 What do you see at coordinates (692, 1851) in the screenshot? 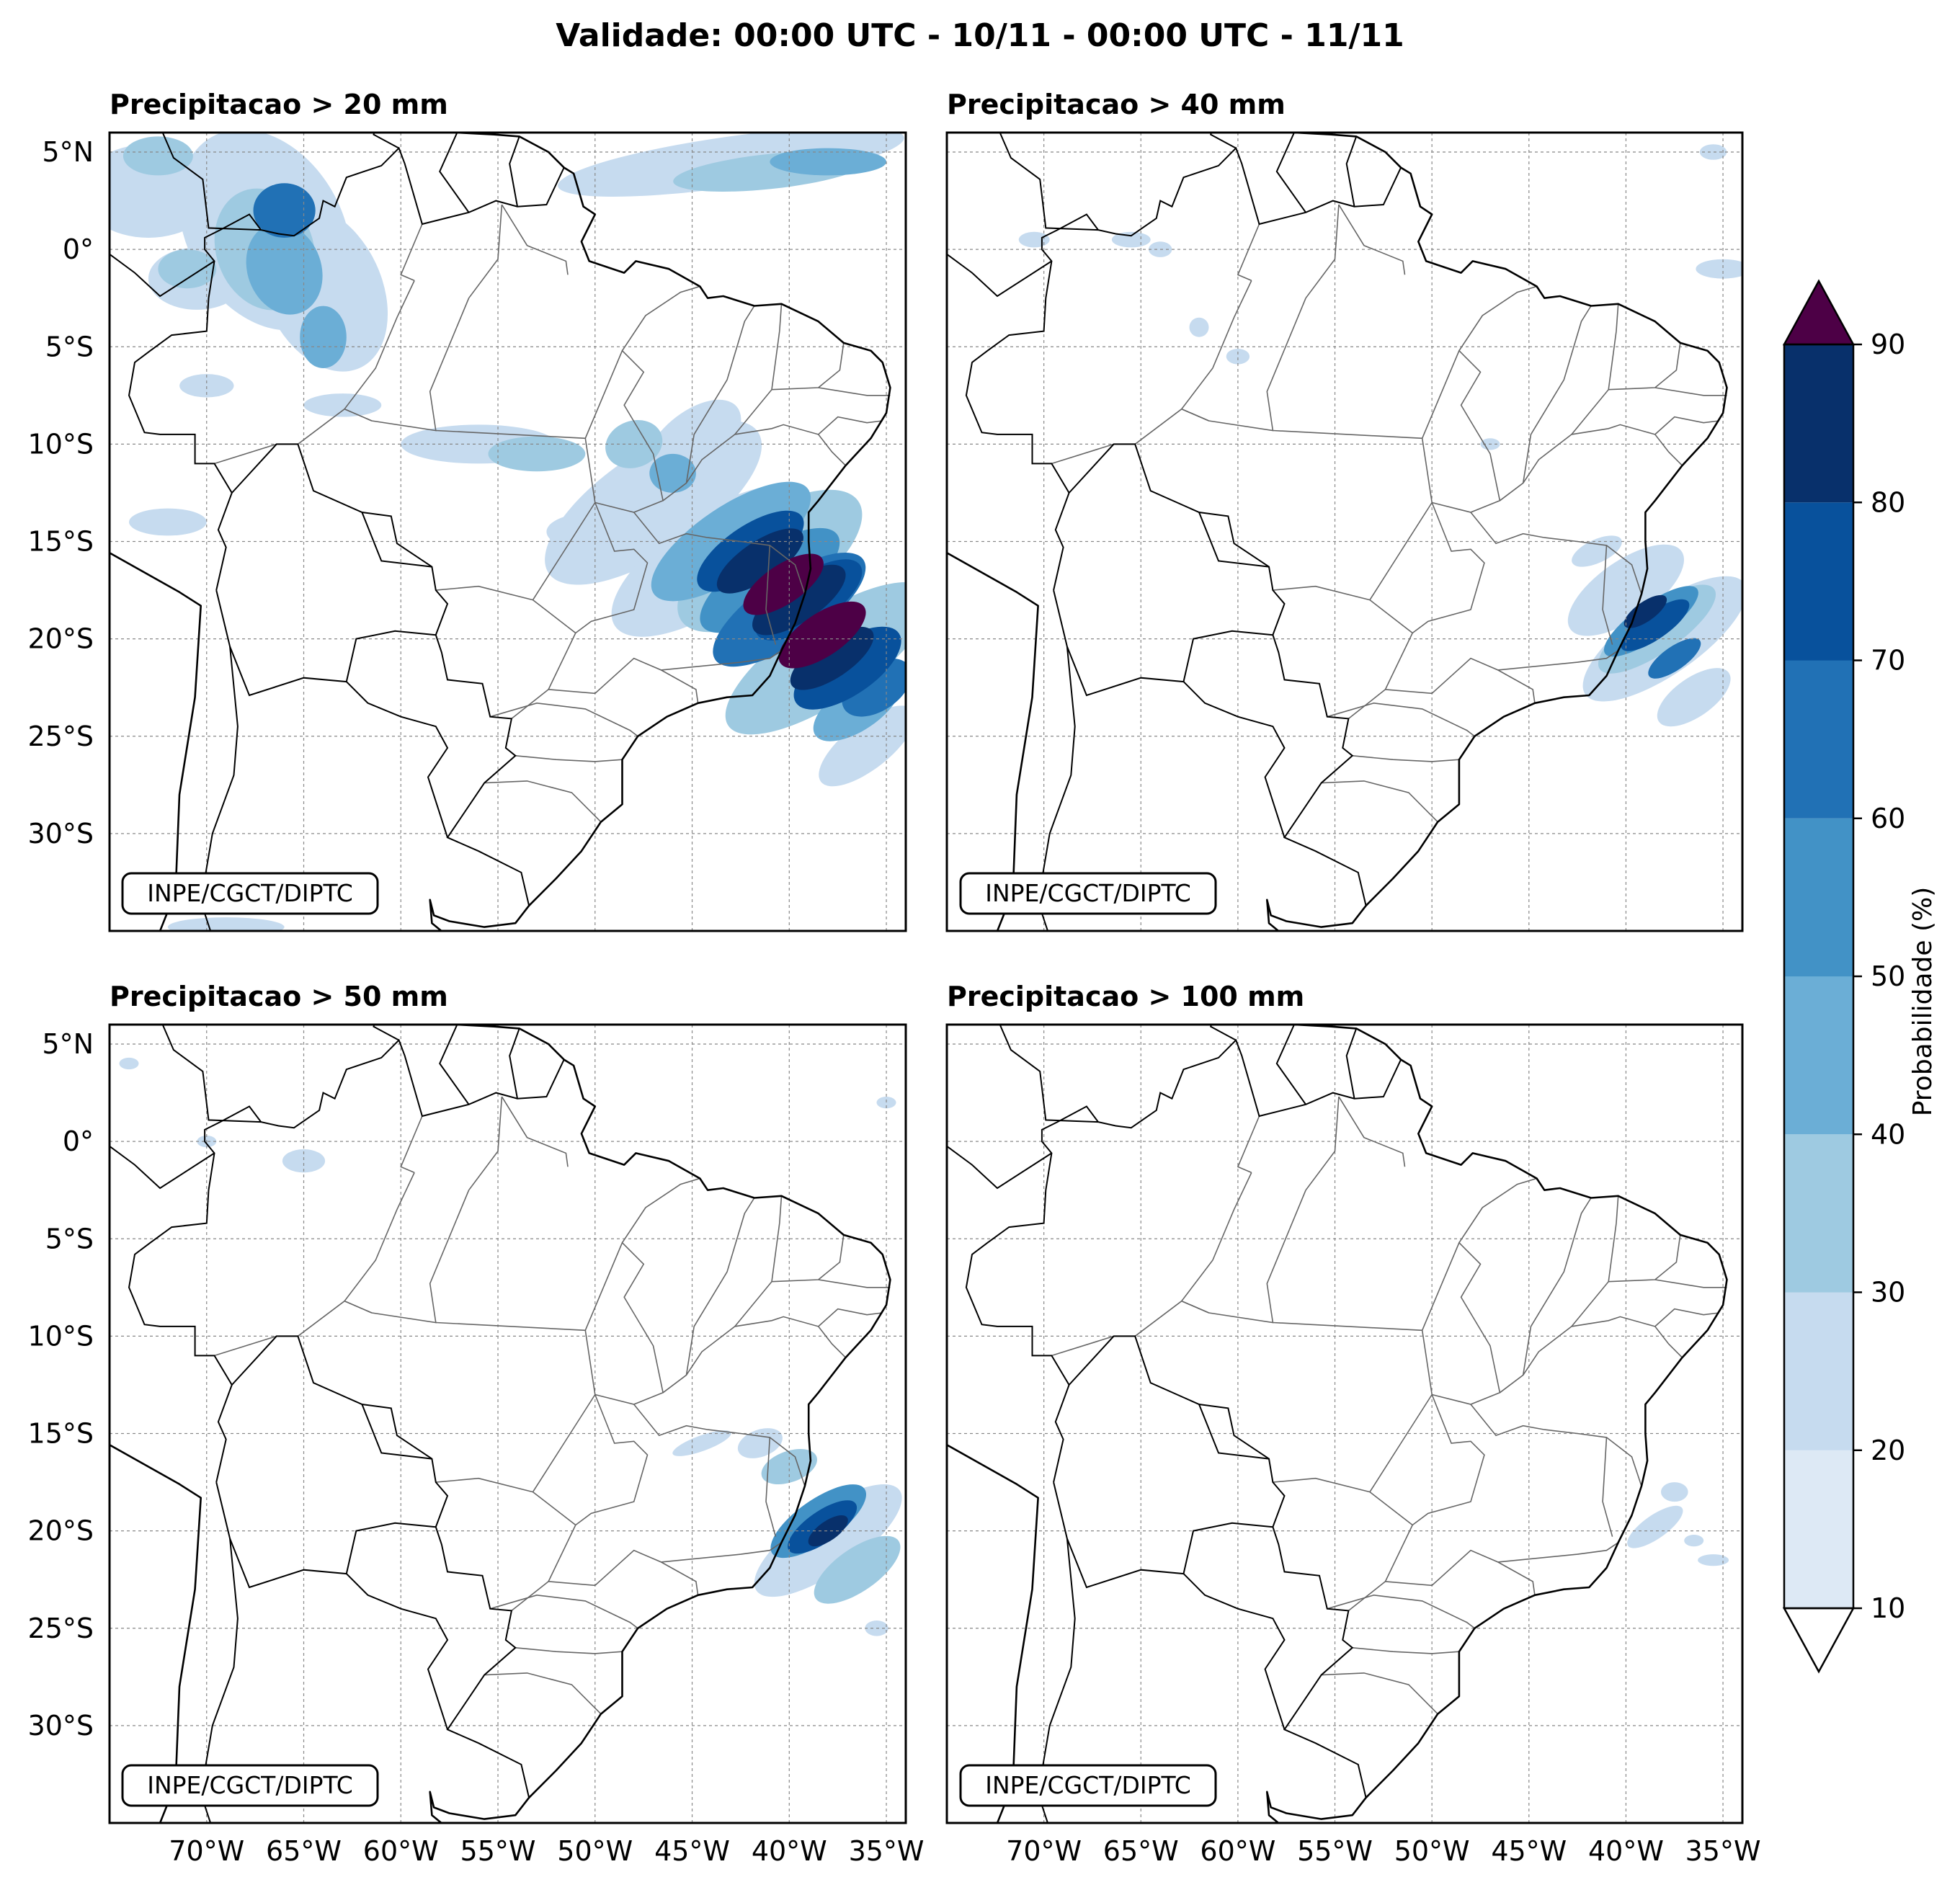
I see `longitude-tick-label: 45°W` at bounding box center [692, 1851].